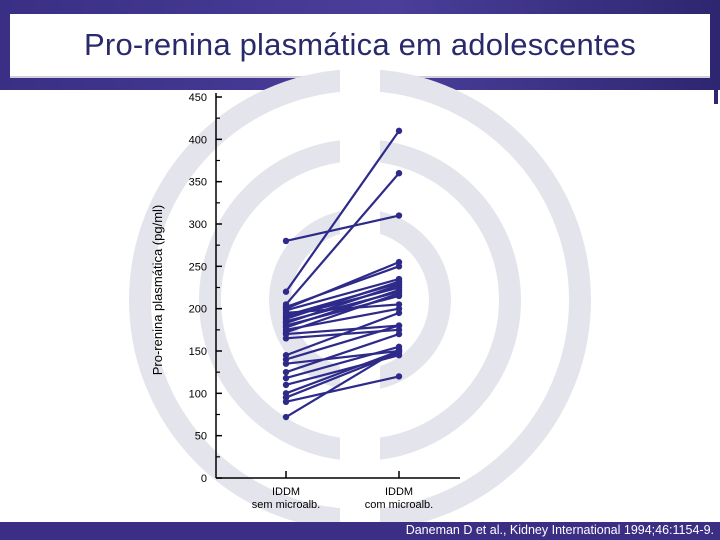 The height and width of the screenshot is (540, 720). What do you see at coordinates (716, 97) in the screenshot?
I see `side-accent` at bounding box center [716, 97].